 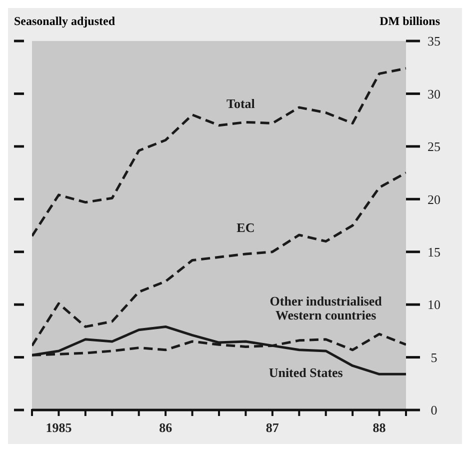 I want to click on y-tick-label: 10, so click(x=434, y=304).